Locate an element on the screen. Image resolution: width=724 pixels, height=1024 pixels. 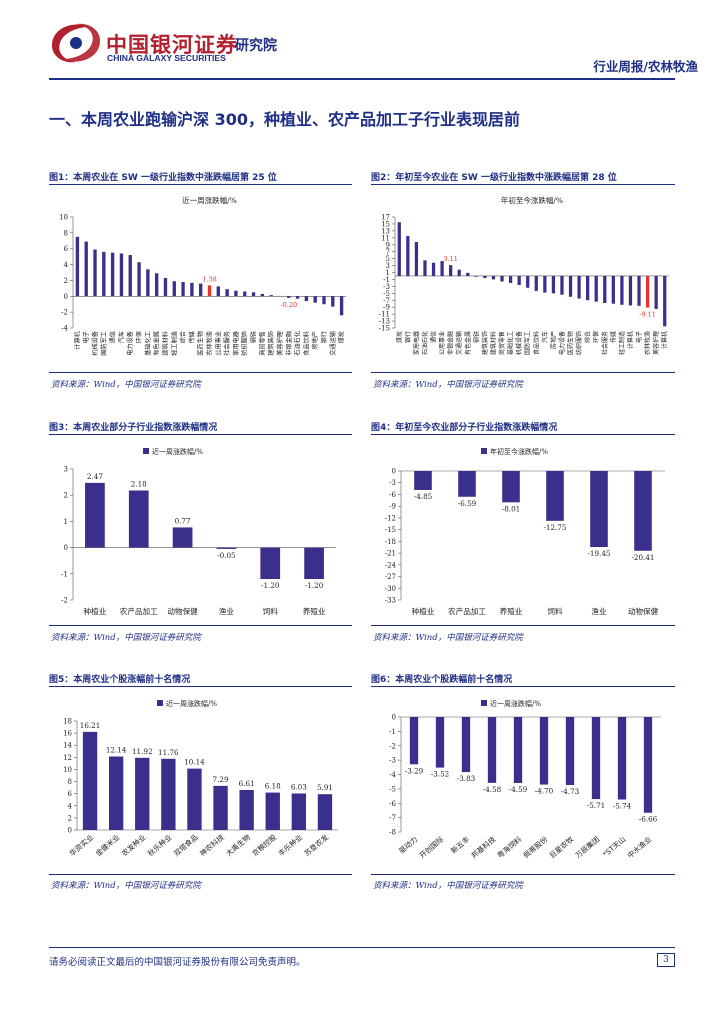
value-label: 12.14 is located at coordinates (116, 749).